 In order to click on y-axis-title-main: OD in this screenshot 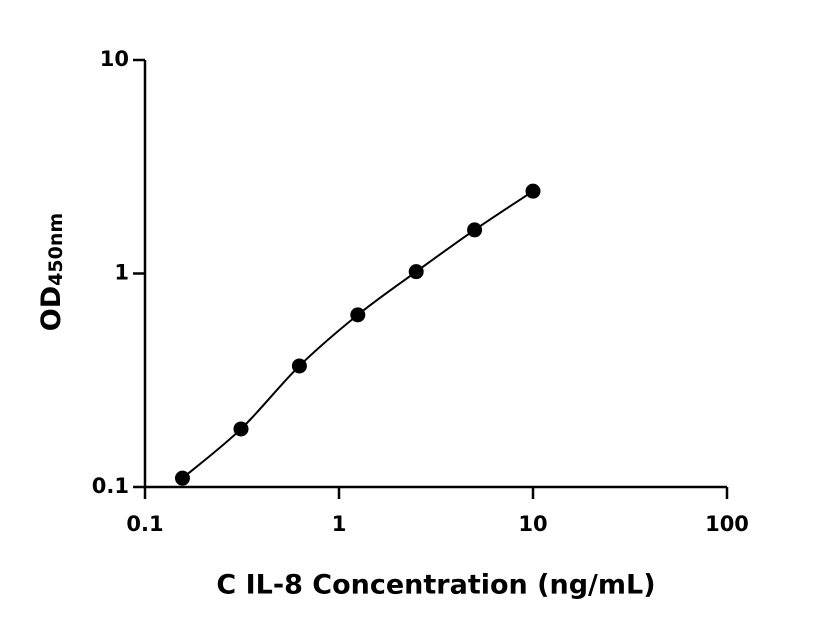, I will do `click(51, 308)`.